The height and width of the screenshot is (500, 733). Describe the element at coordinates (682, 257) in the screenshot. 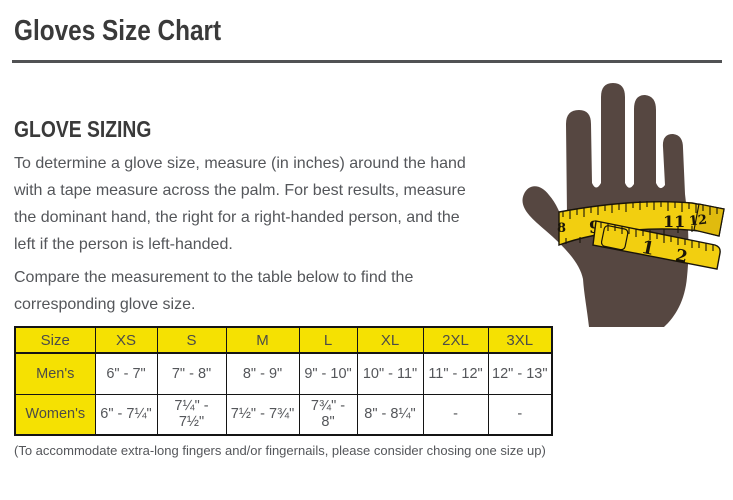

I see `tape-number: 2` at that location.